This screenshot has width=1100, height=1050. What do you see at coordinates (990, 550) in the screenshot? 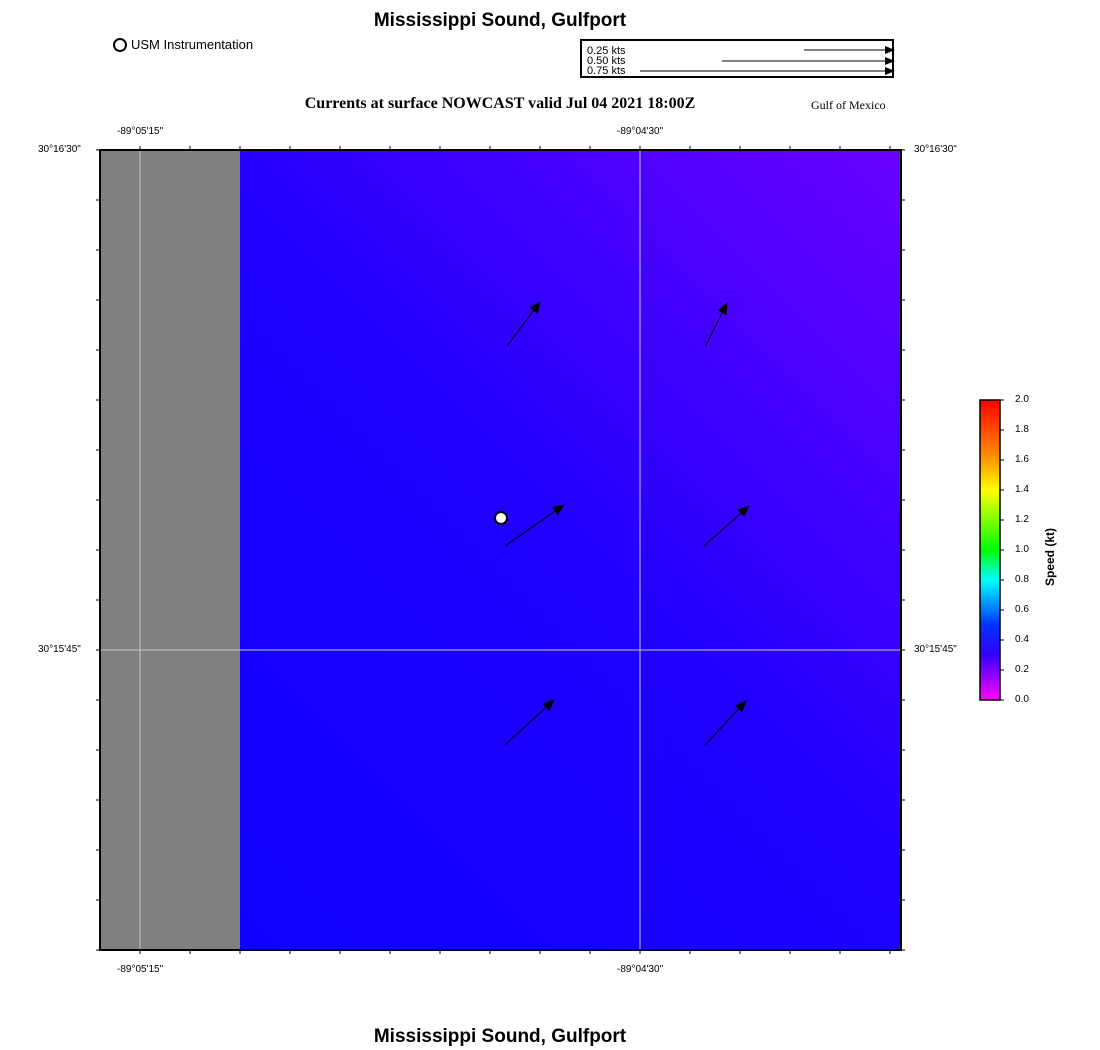
I see `colorbar` at bounding box center [990, 550].